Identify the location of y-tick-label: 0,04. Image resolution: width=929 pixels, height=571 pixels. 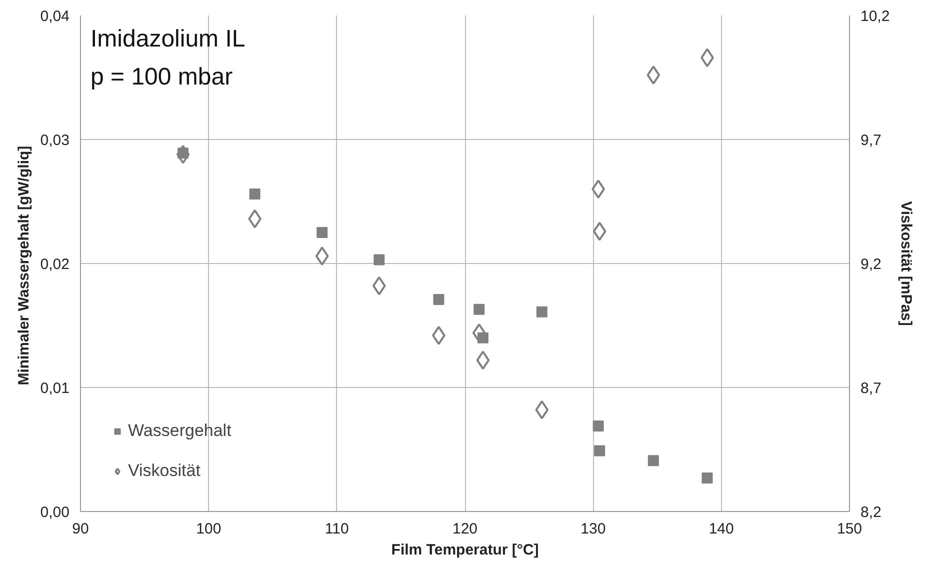
(55, 16).